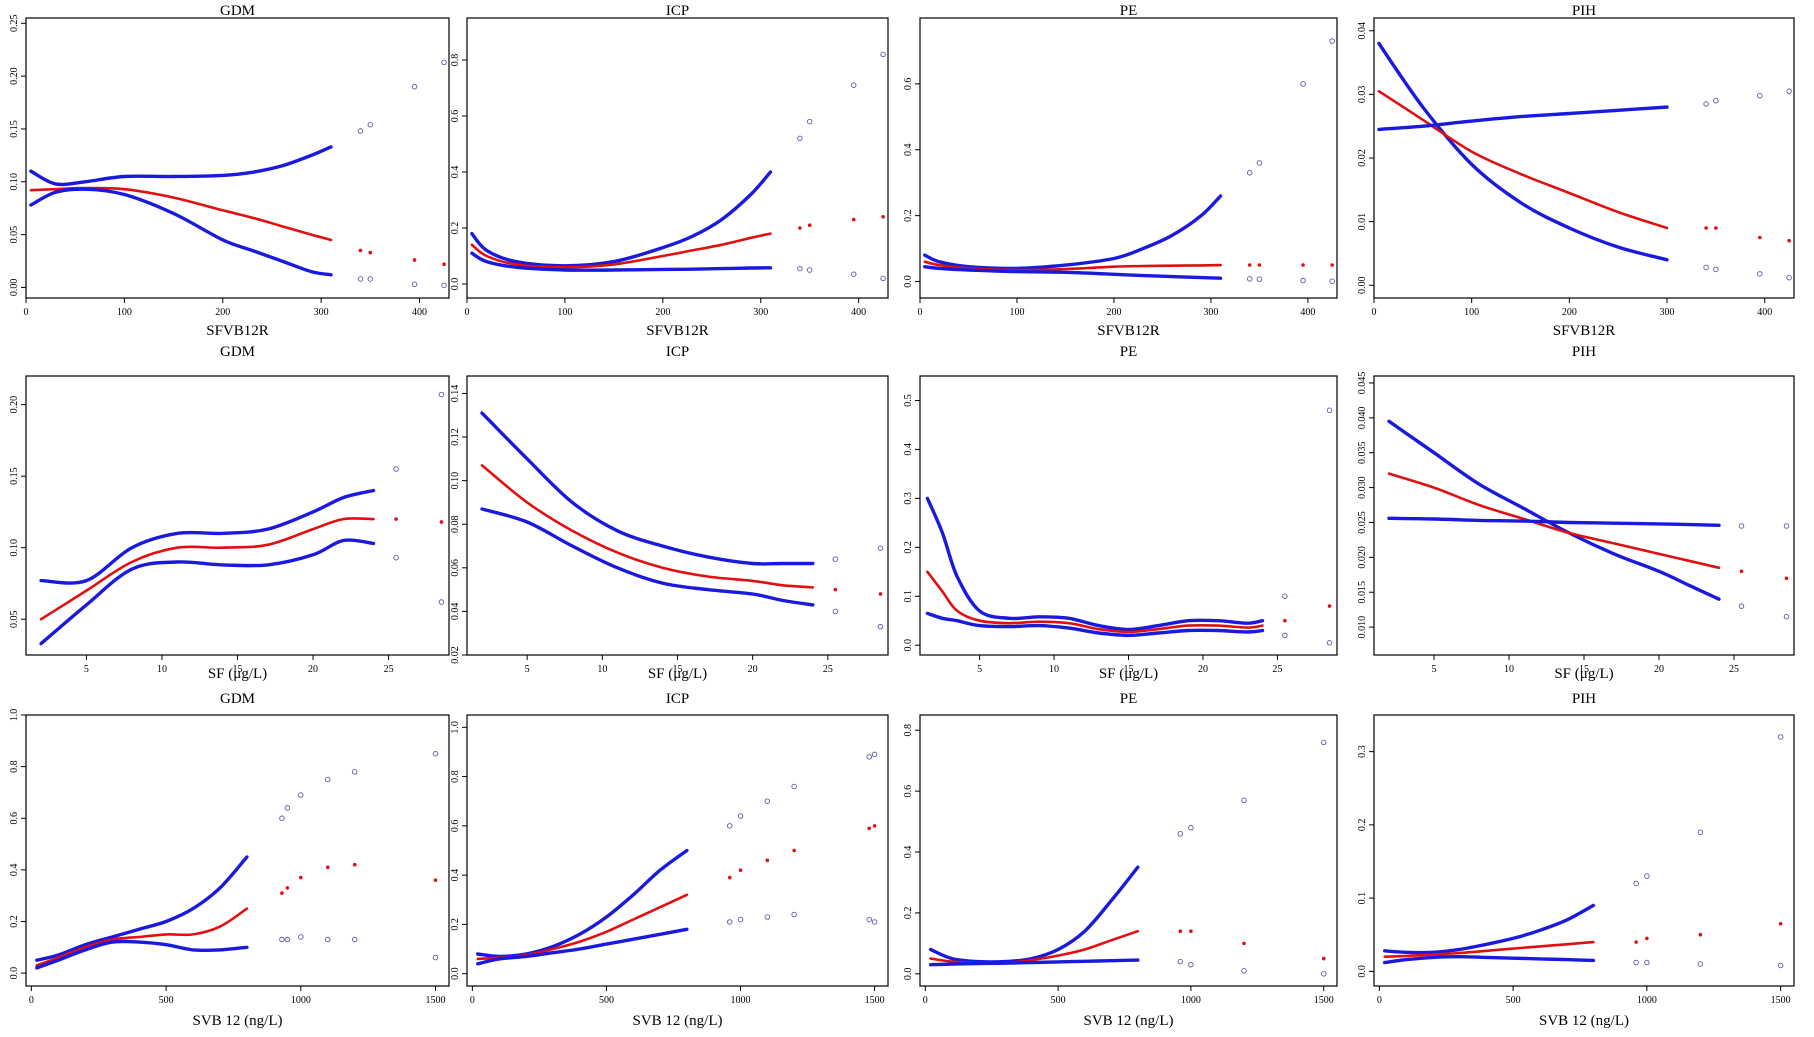  Describe the element at coordinates (1303, 84) in the screenshot. I see `panel-0-2-upper-points-point` at that location.